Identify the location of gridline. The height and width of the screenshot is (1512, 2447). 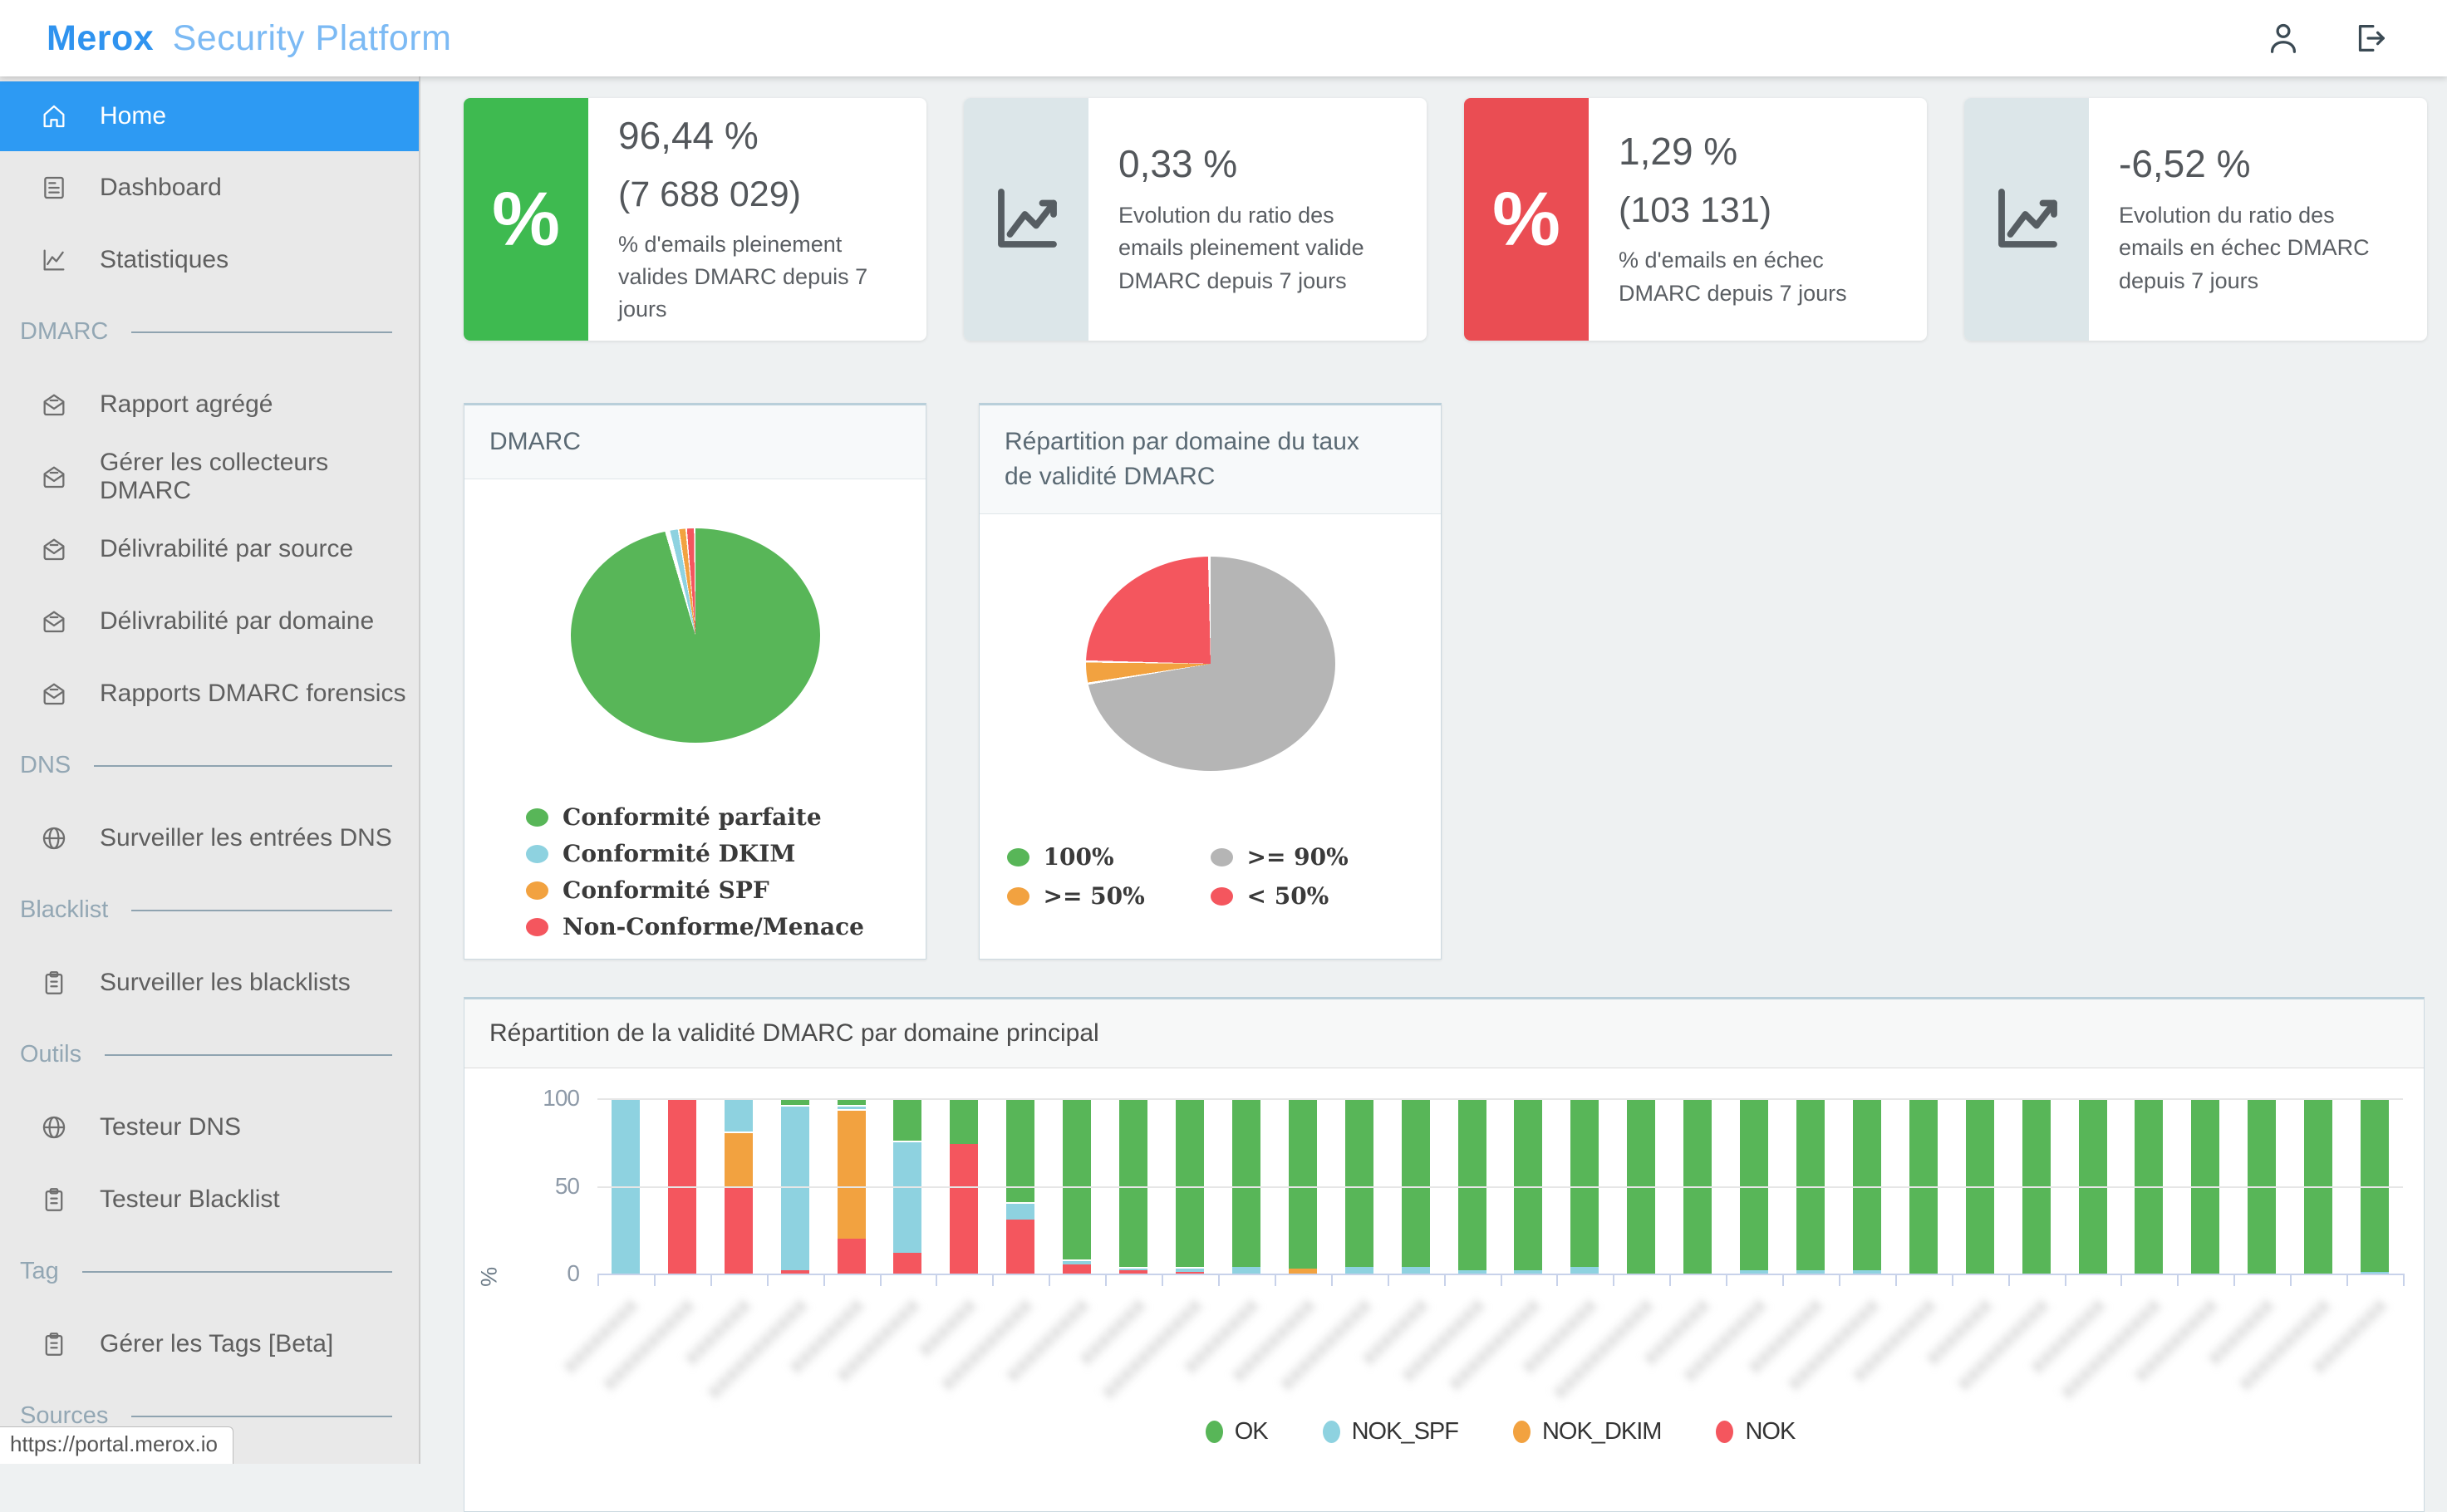
(1500, 1187).